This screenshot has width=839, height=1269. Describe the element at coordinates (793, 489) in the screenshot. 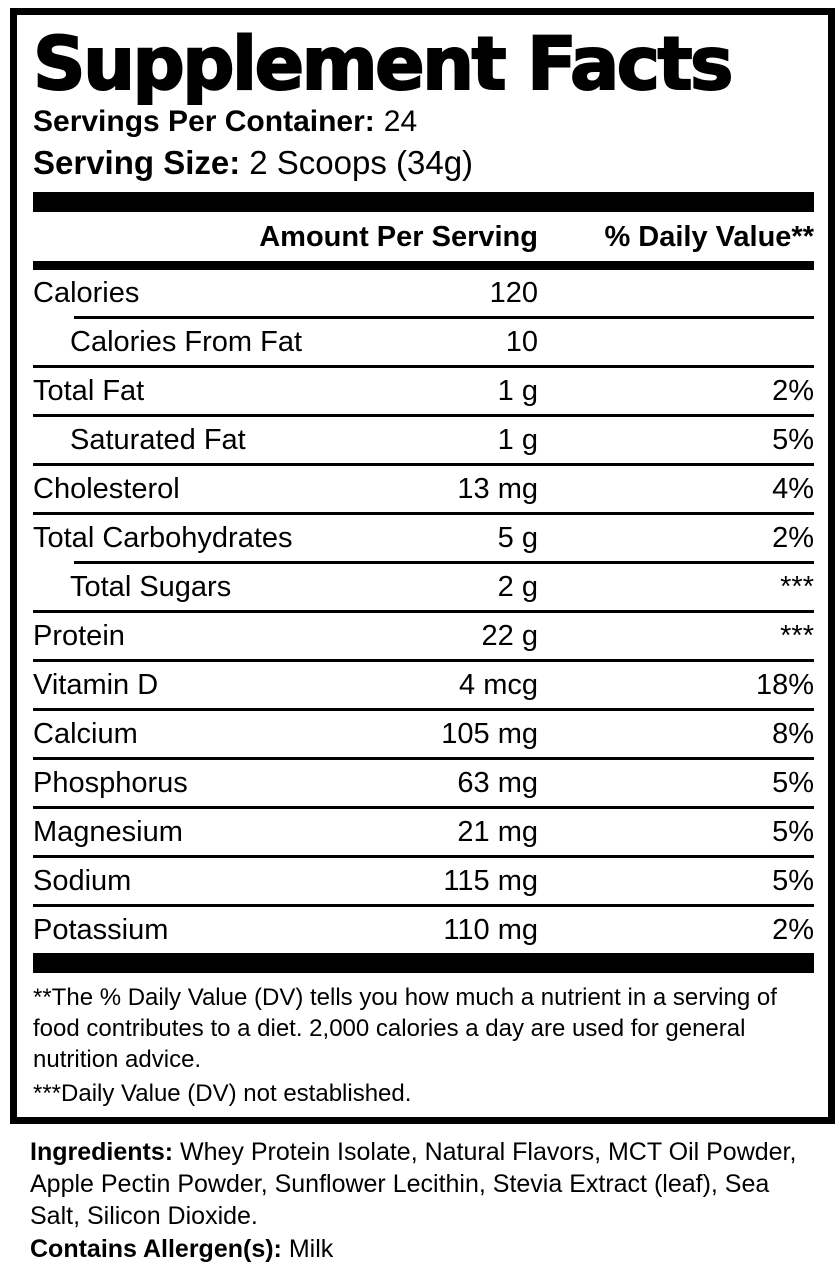

I see `nutrient-dv: 4%` at that location.